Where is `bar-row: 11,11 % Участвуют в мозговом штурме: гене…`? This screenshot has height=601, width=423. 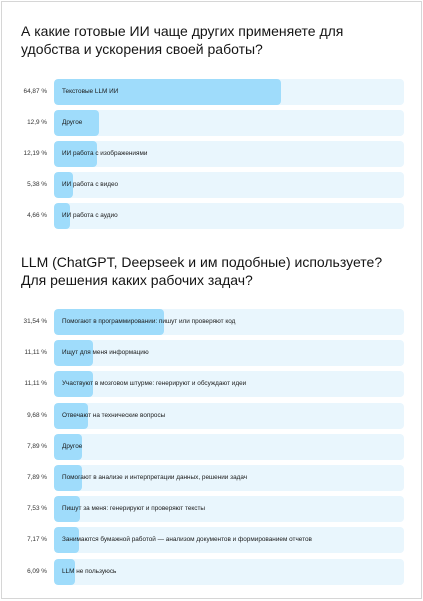 bar-row: 11,11 % Участвуют в мозговом штурме: гене… is located at coordinates (211, 384).